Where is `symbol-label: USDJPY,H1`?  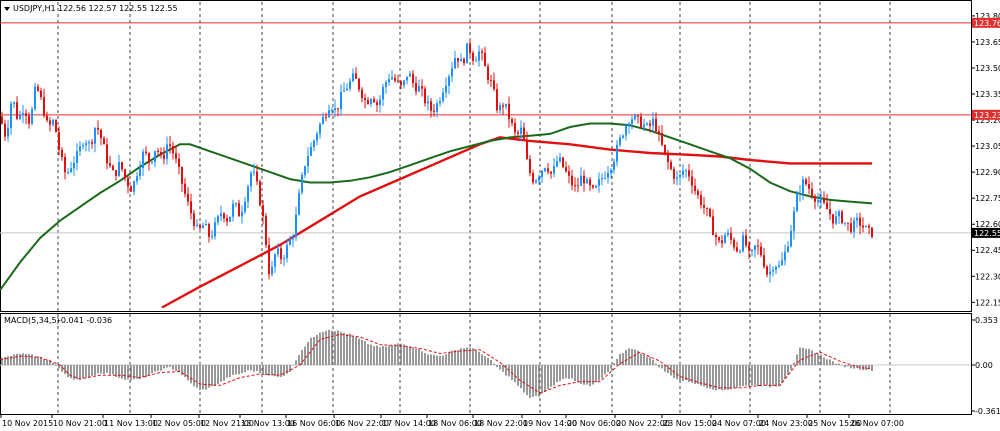
symbol-label: USDJPY,H1 is located at coordinates (34, 8).